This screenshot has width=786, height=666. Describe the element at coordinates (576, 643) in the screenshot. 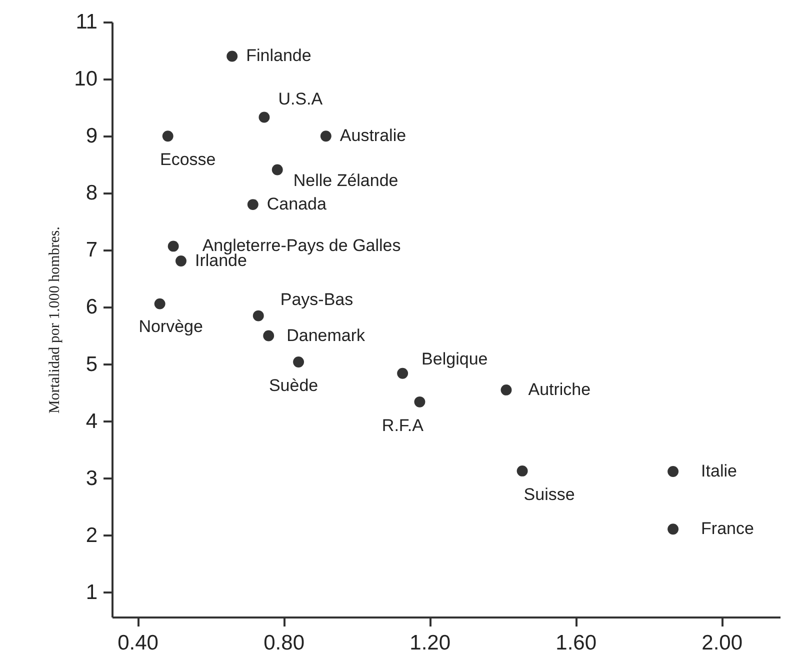

I see `x-tick-label: 1.60` at that location.